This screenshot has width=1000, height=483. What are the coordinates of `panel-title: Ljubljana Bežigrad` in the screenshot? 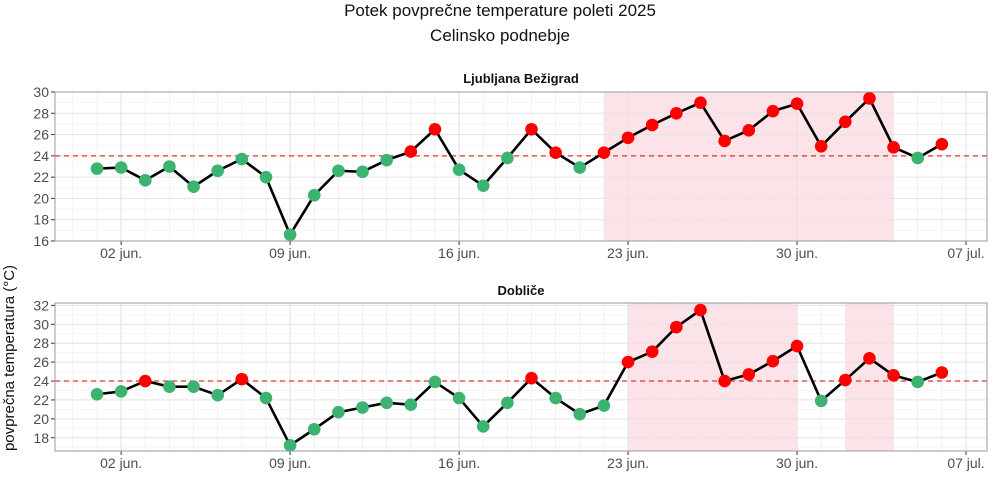 It's located at (521, 78).